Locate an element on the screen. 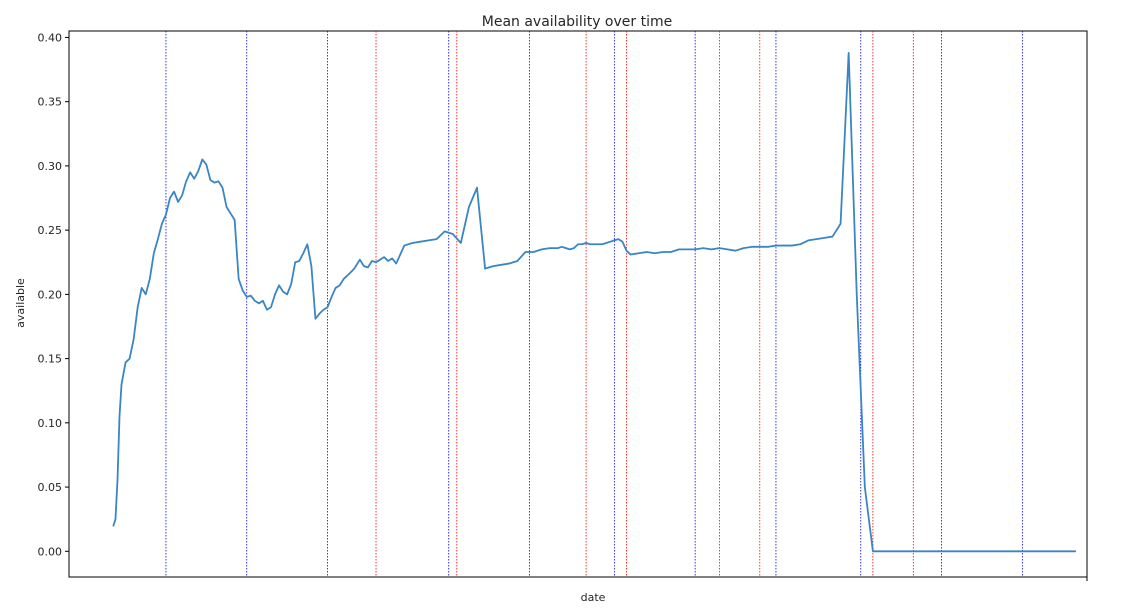 This screenshot has width=1130, height=609. x-axis-label: date is located at coordinates (593, 597).